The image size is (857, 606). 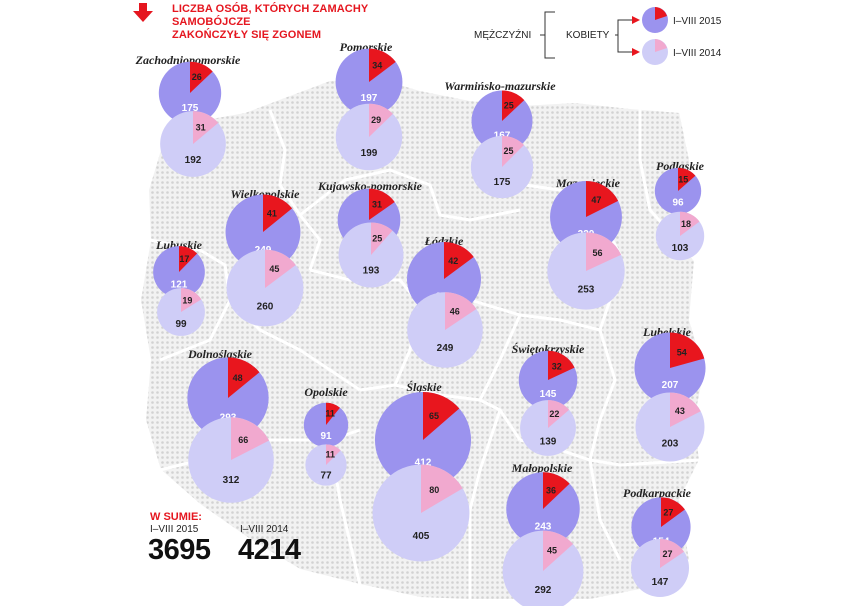 I want to click on chart-title-line2: ZAKOŃCZYŁY SIĘ ZGONEM, so click(x=247, y=35).